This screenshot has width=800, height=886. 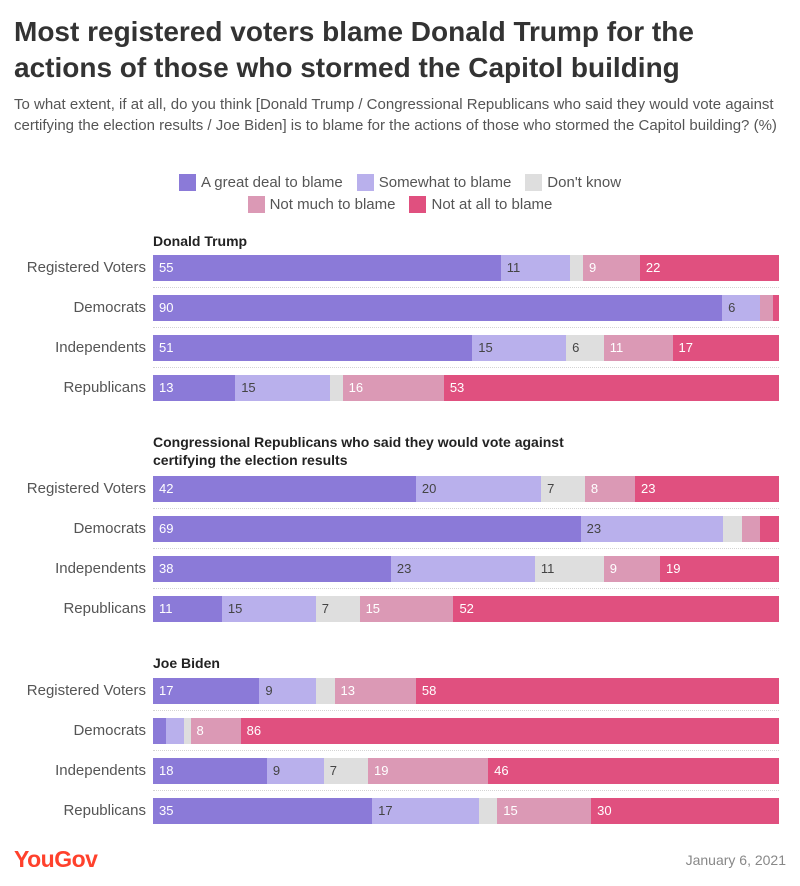 I want to click on chart-row: Independents 18 9 7 19 46, so click(x=400, y=771).